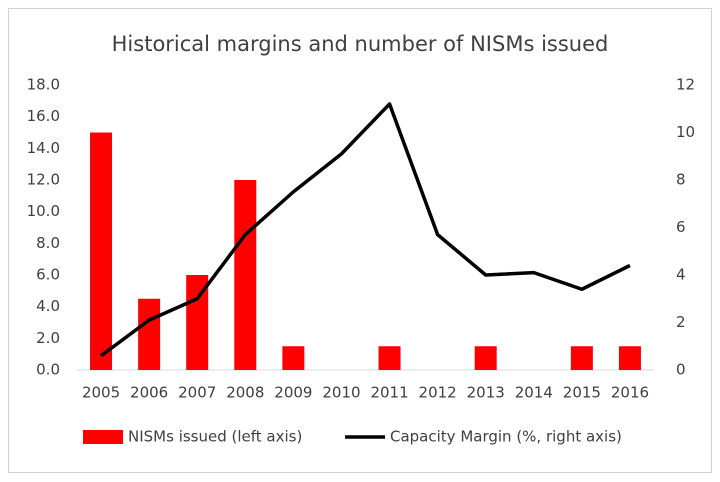  What do you see at coordinates (681, 275) in the screenshot?
I see `y2-tick-label: 4` at bounding box center [681, 275].